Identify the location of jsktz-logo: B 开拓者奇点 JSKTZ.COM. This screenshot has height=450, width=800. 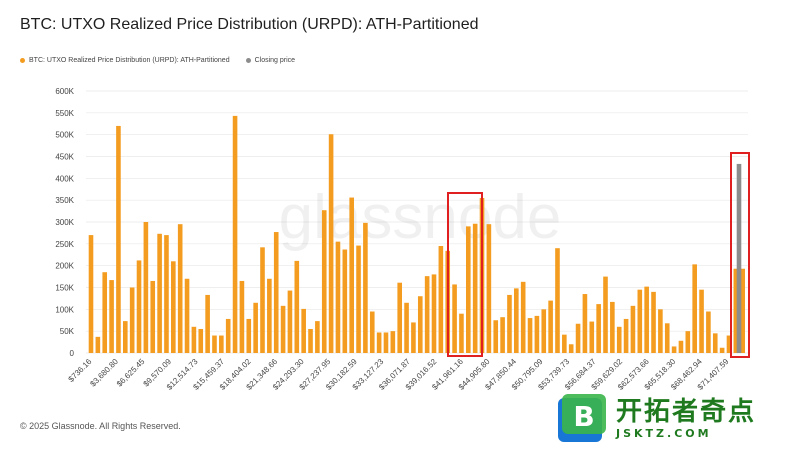
(676, 418).